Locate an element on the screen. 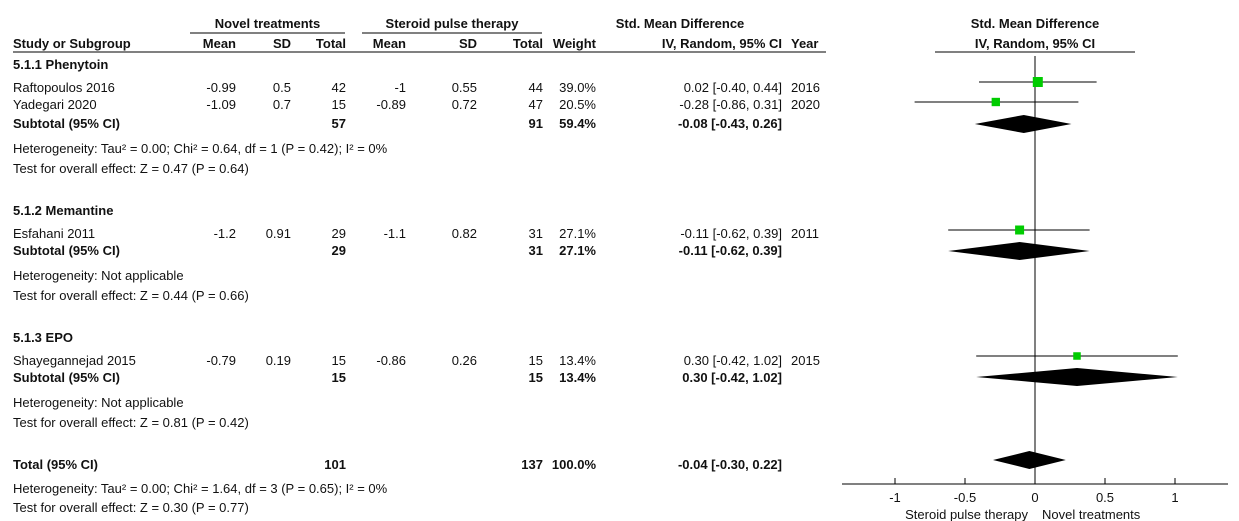  study-name: Esfahani 2011 is located at coordinates (54, 233).